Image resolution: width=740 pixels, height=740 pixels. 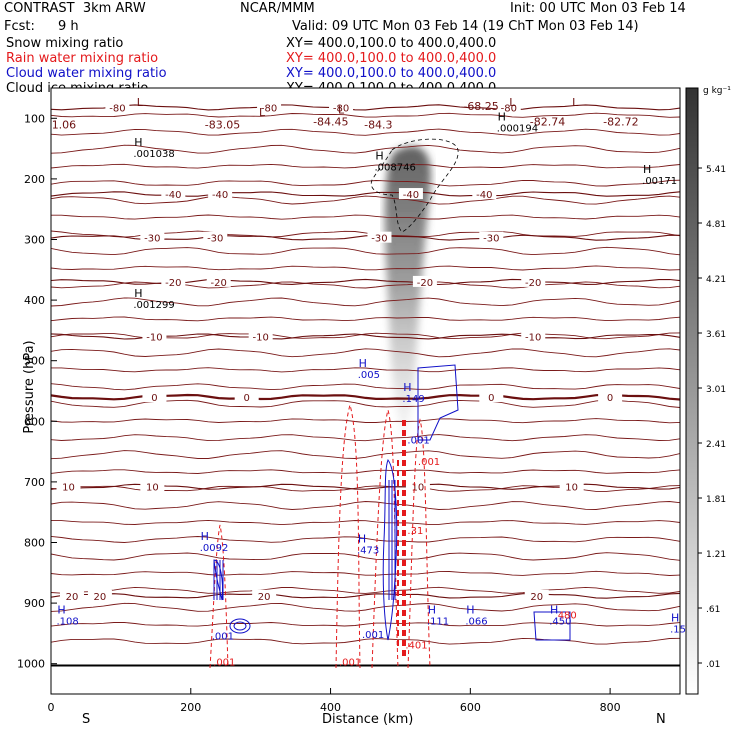 What do you see at coordinates (391, 58) in the screenshot?
I see `field-xy-rain: XY= 400.0,100.0 to 400.0,400.0` at bounding box center [391, 58].